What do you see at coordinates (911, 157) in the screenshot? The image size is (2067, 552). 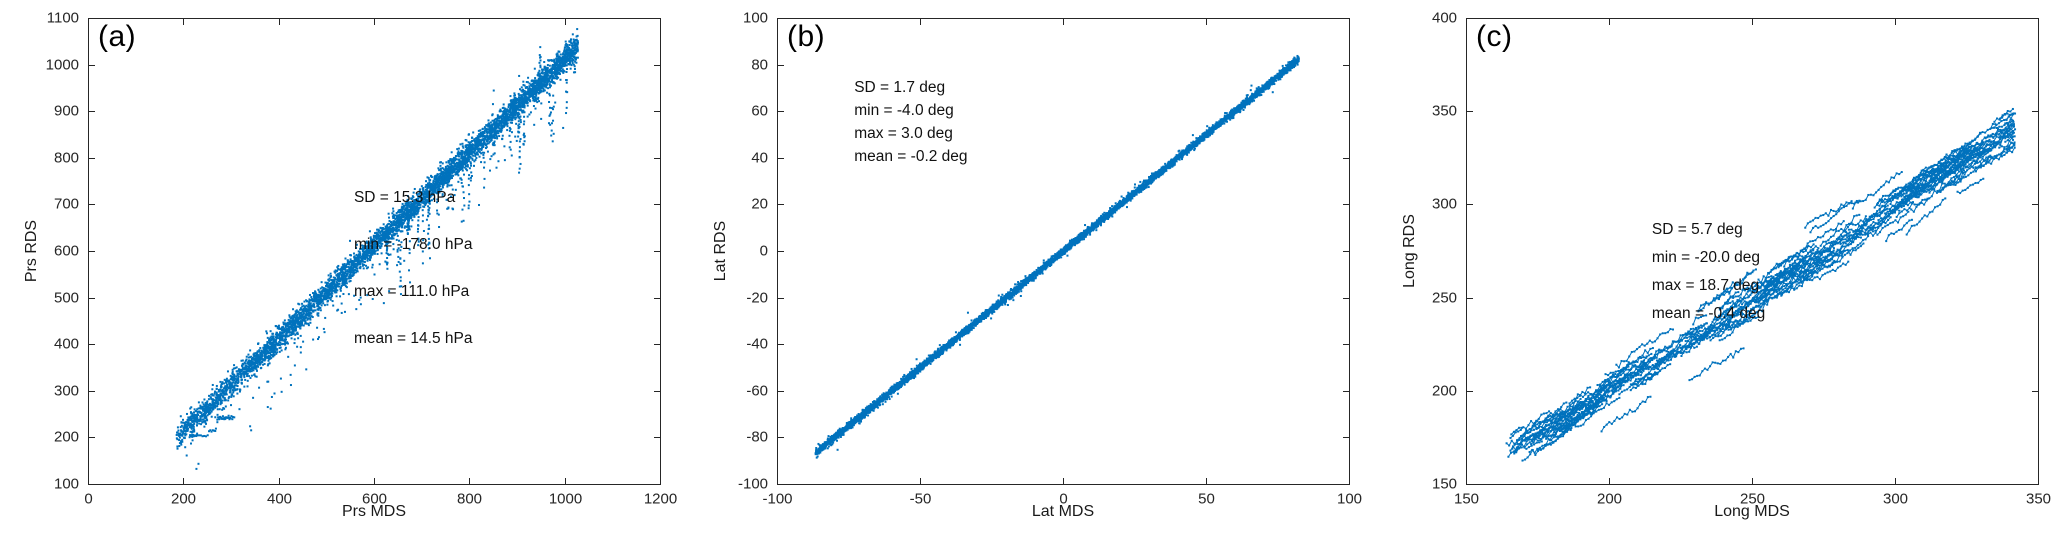 I see `stat-line-mean: mean = -0.2 deg` at bounding box center [911, 157].